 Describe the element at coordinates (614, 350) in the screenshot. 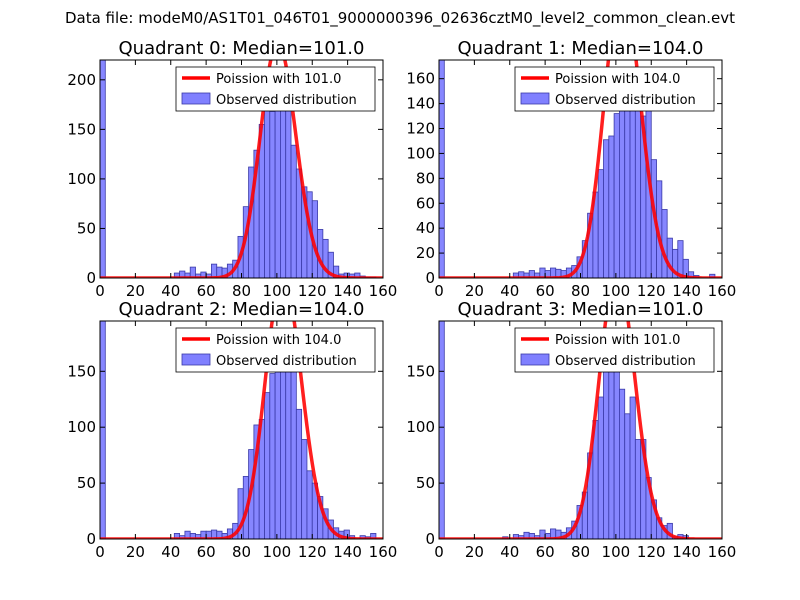

I see `legend: Poission with 101.0 Observed distribution` at that location.